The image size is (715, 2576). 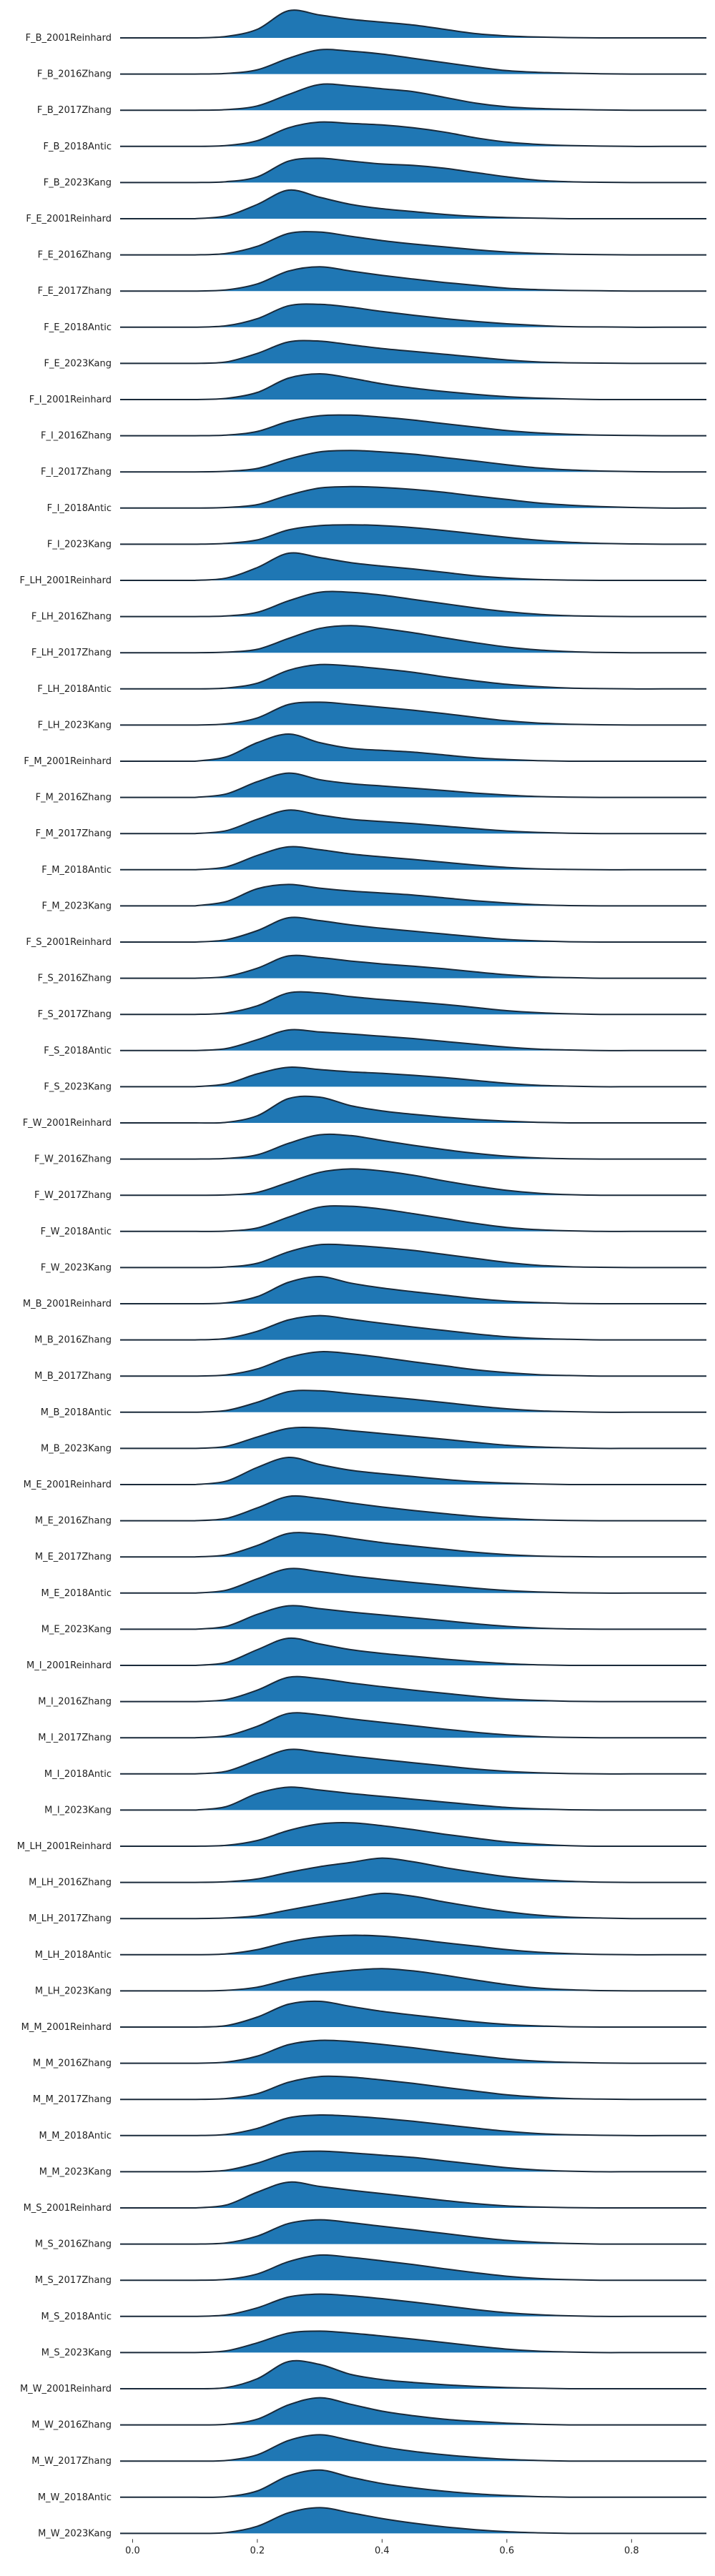 I want to click on ridge-label: M_M_2001Reinhard, so click(x=66, y=2028).